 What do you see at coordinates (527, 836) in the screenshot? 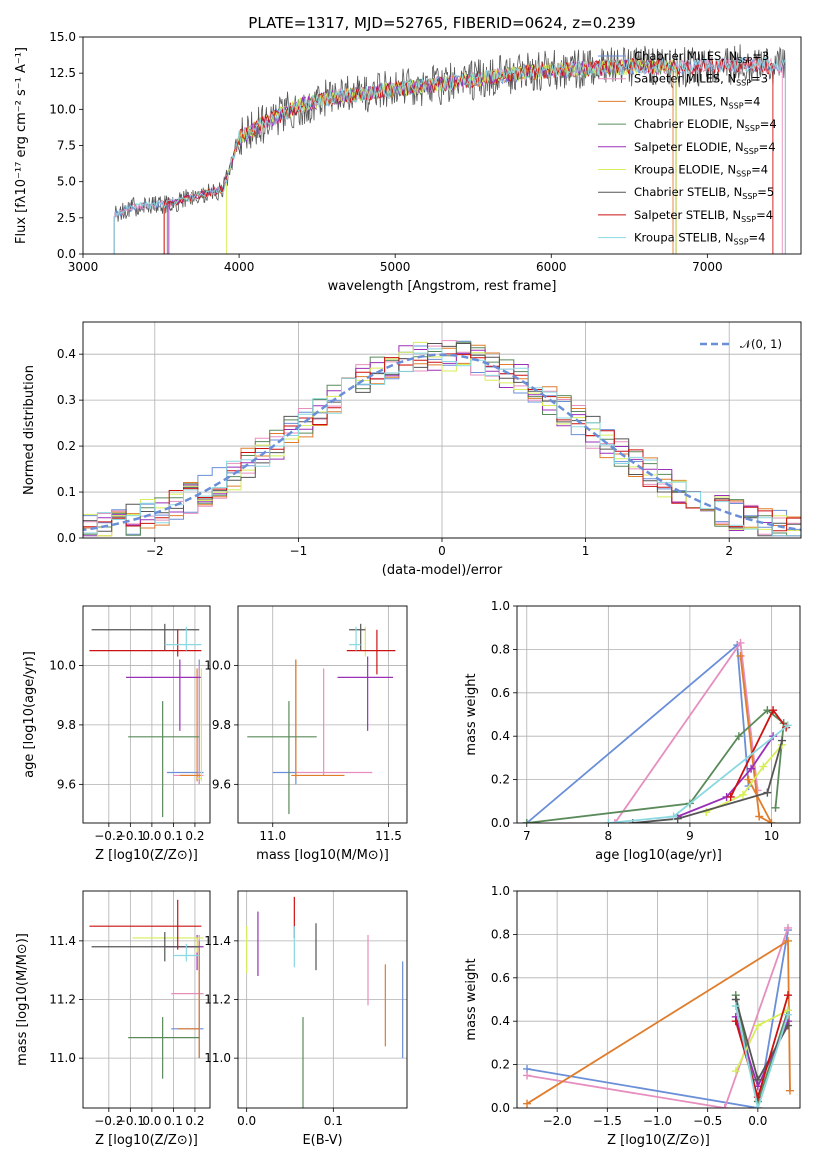
I see `x-tick-label: 7` at bounding box center [527, 836].